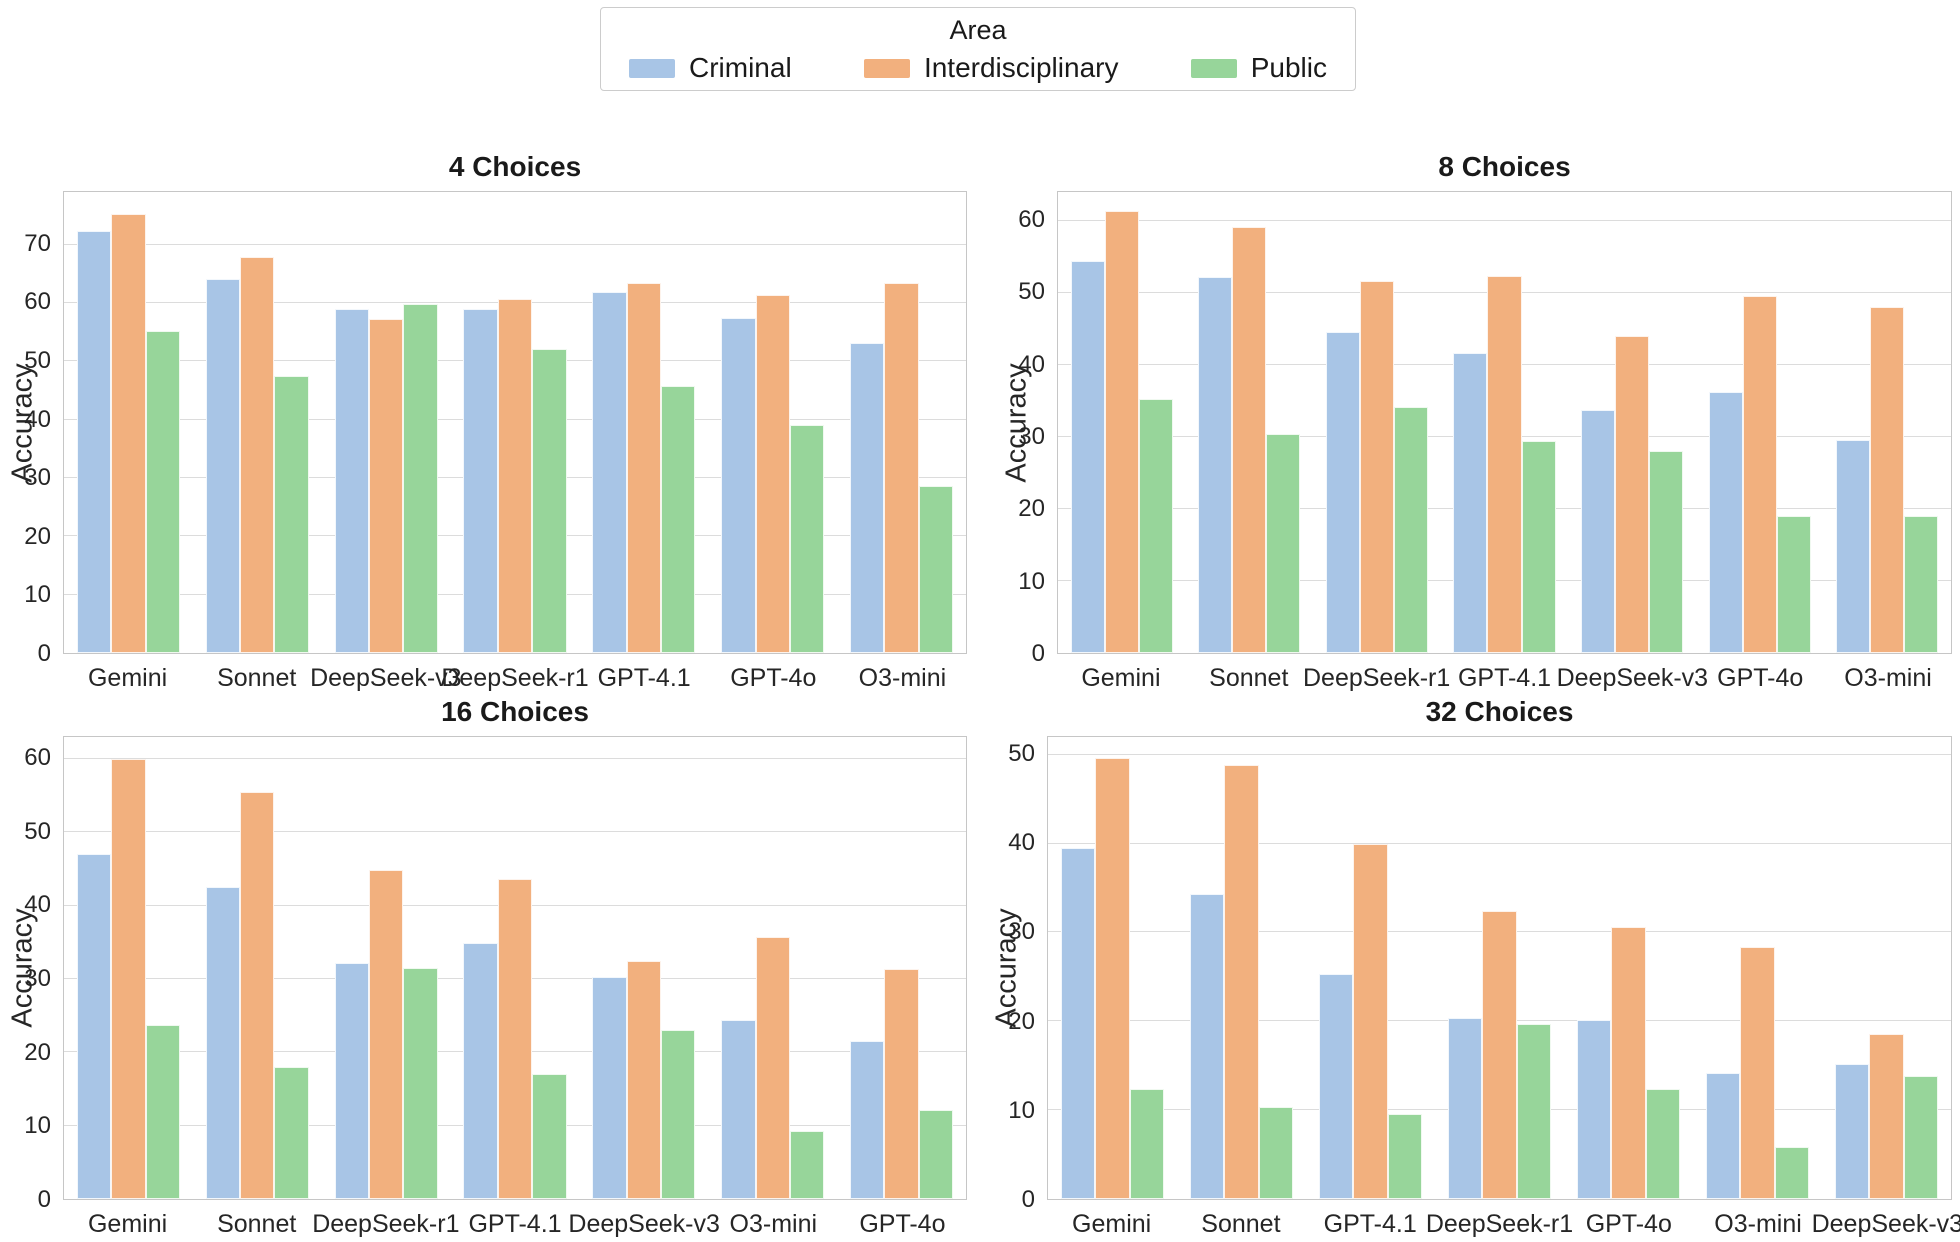 The height and width of the screenshot is (1242, 1960). I want to click on y-tick-label-50: 50, so click(1021, 753).